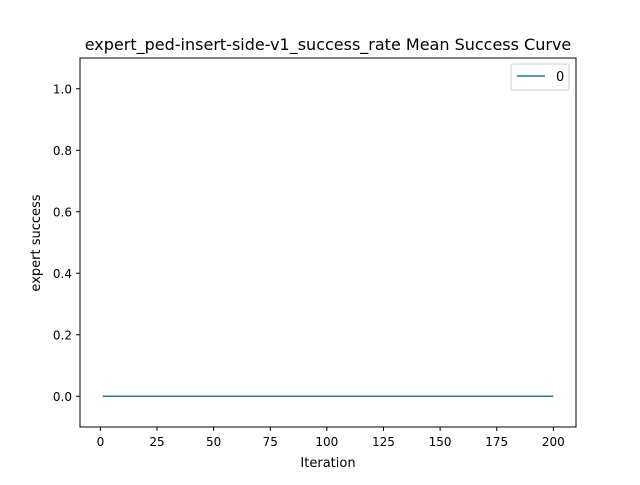  What do you see at coordinates (62, 89) in the screenshot?
I see `y-tick-label: 1.0` at bounding box center [62, 89].